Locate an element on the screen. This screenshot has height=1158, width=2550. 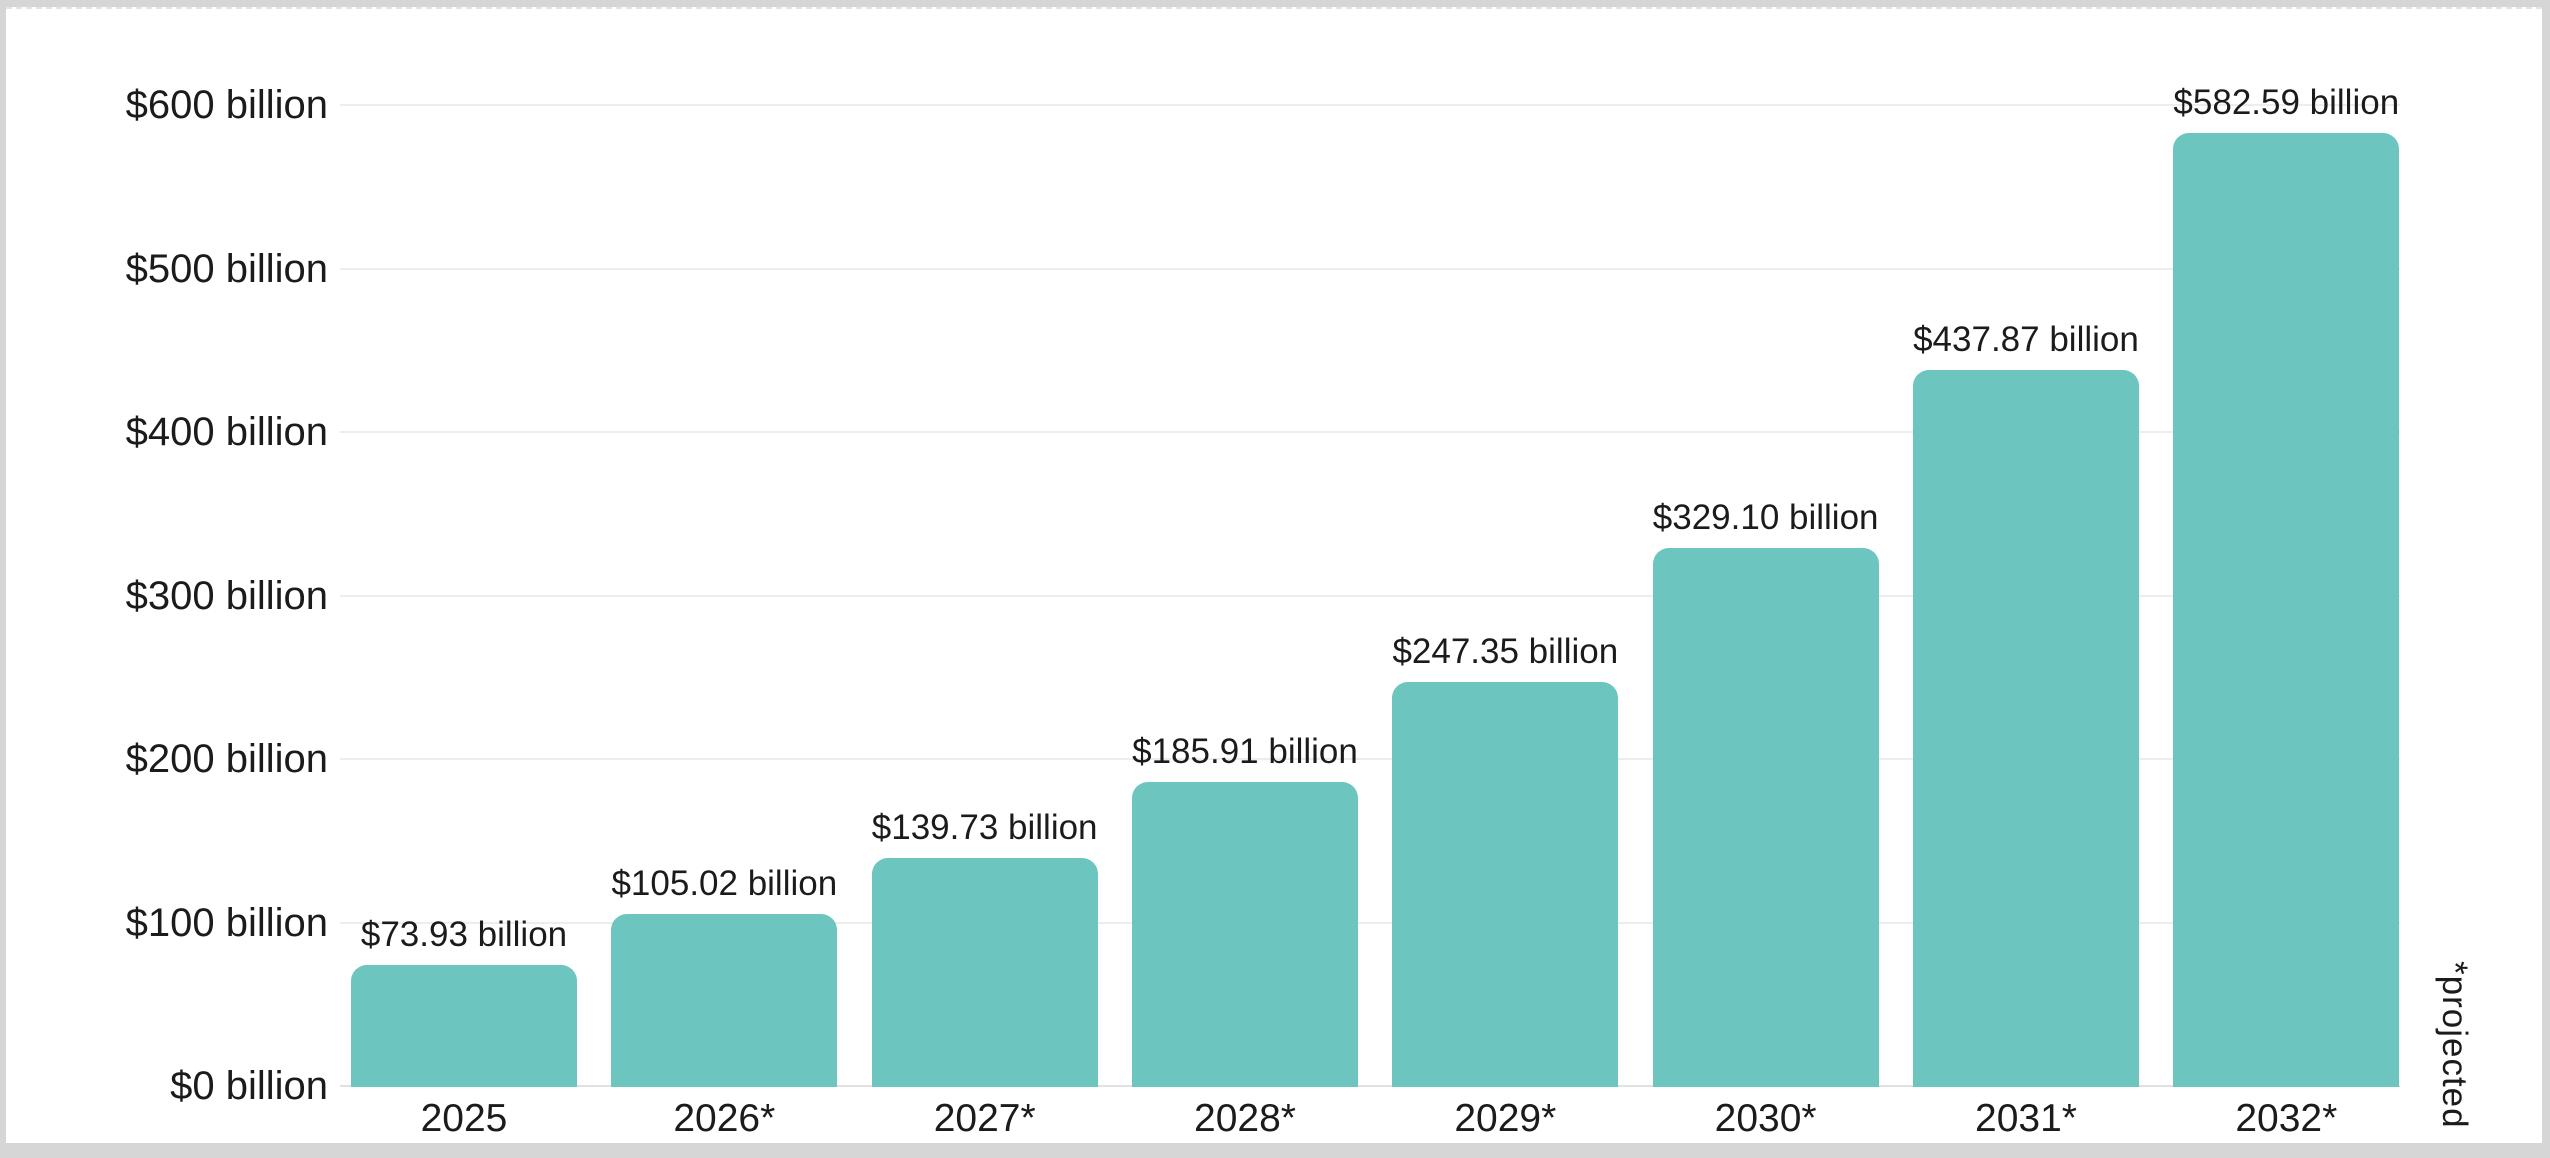
x-tick-label: 2029* is located at coordinates (1505, 1118).